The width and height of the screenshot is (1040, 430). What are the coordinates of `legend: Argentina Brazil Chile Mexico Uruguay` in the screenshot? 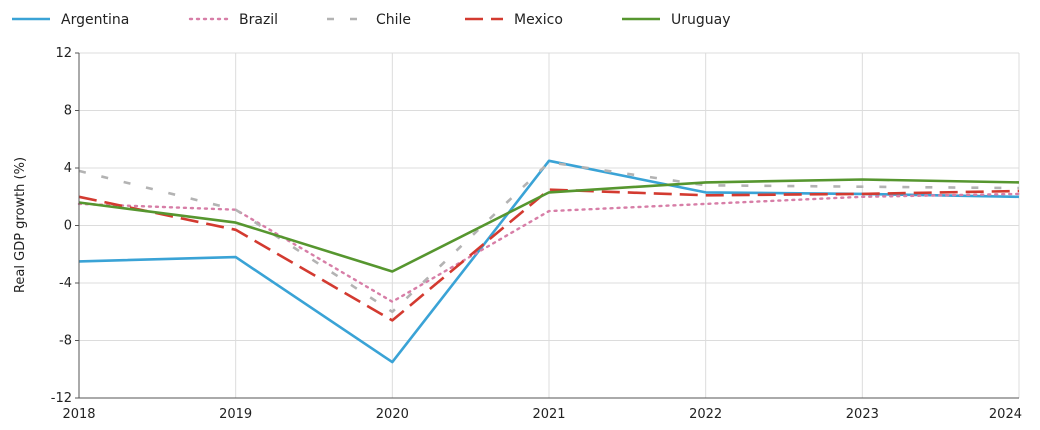 It's located at (371, 20).